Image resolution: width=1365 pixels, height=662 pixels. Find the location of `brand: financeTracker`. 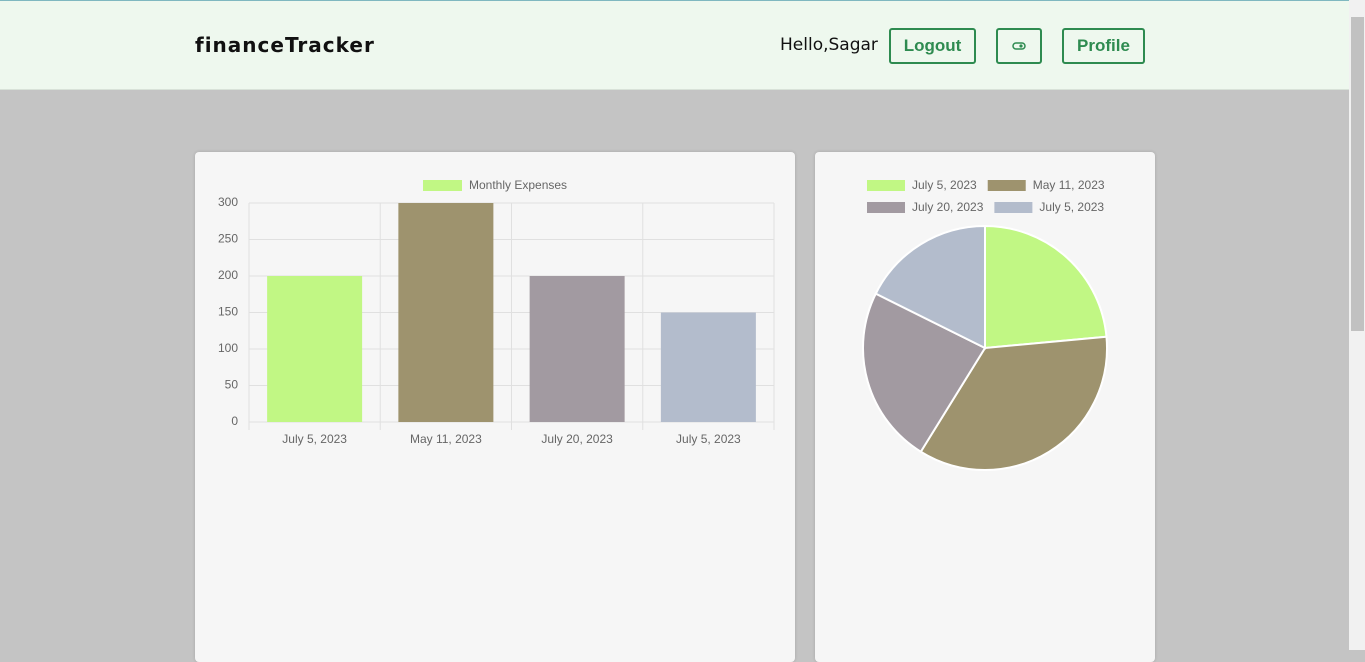

brand: financeTracker is located at coordinates (285, 45).